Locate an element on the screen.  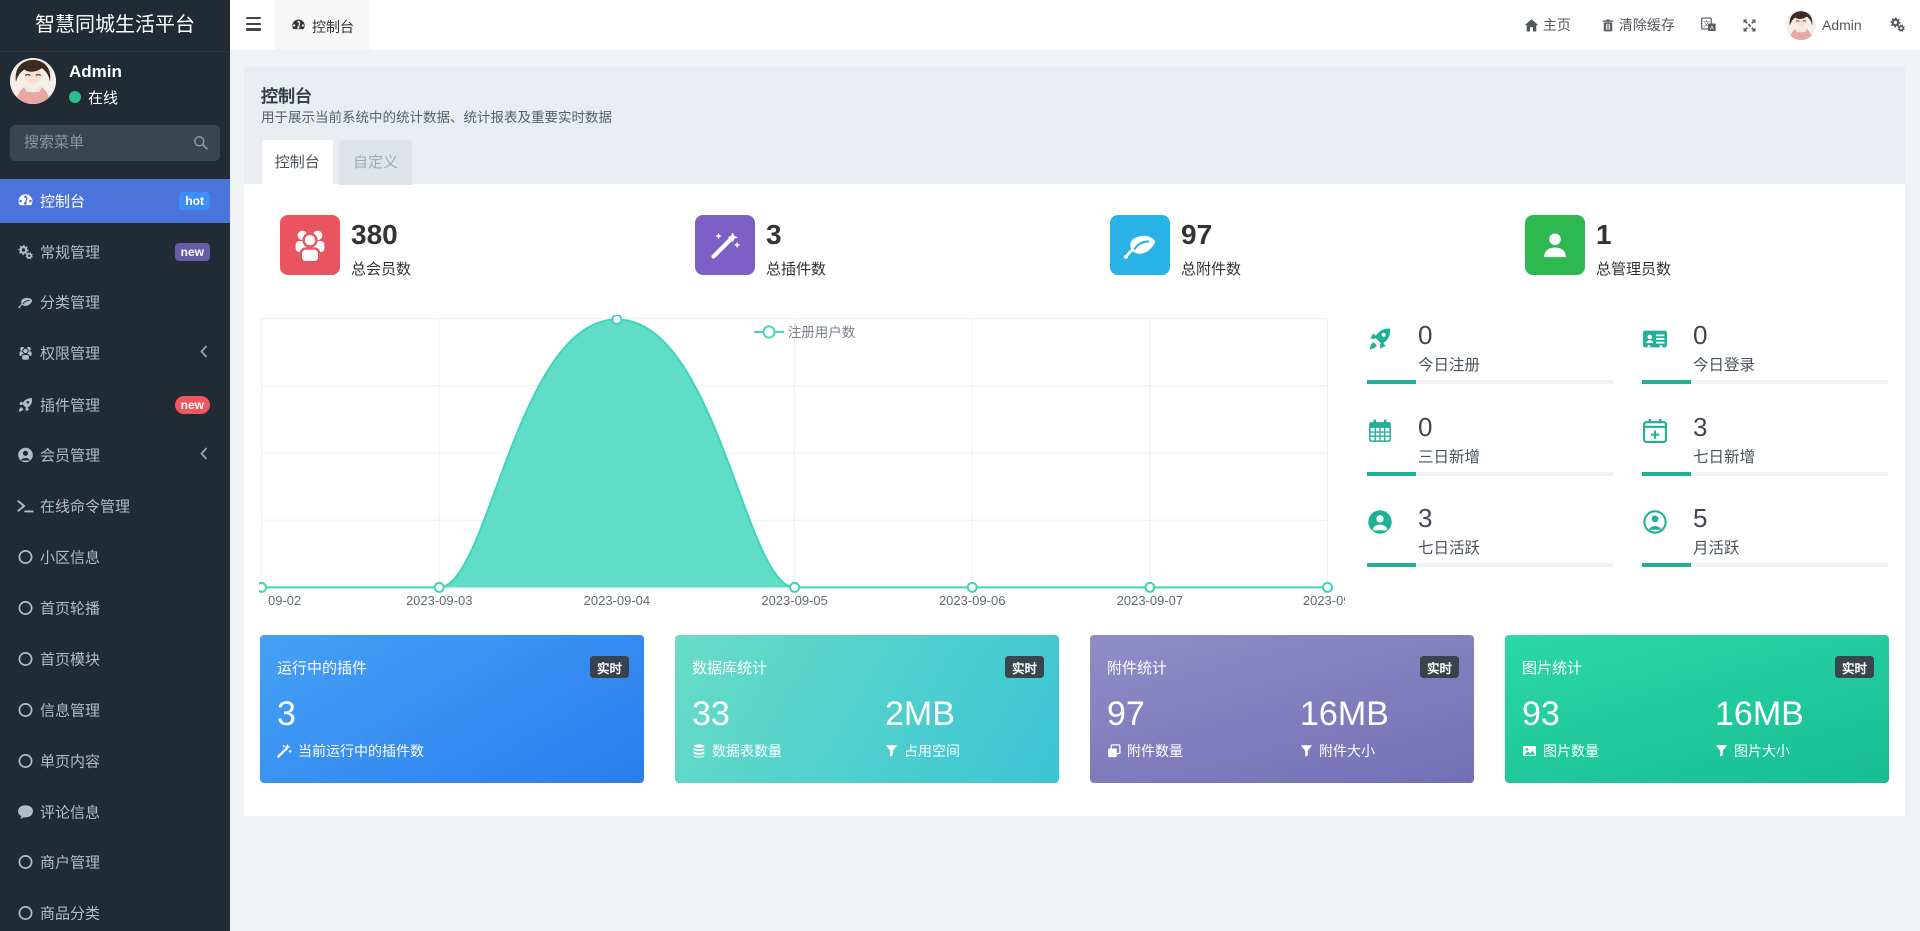
svg-text: 2023-09-07 is located at coordinates (1150, 600).